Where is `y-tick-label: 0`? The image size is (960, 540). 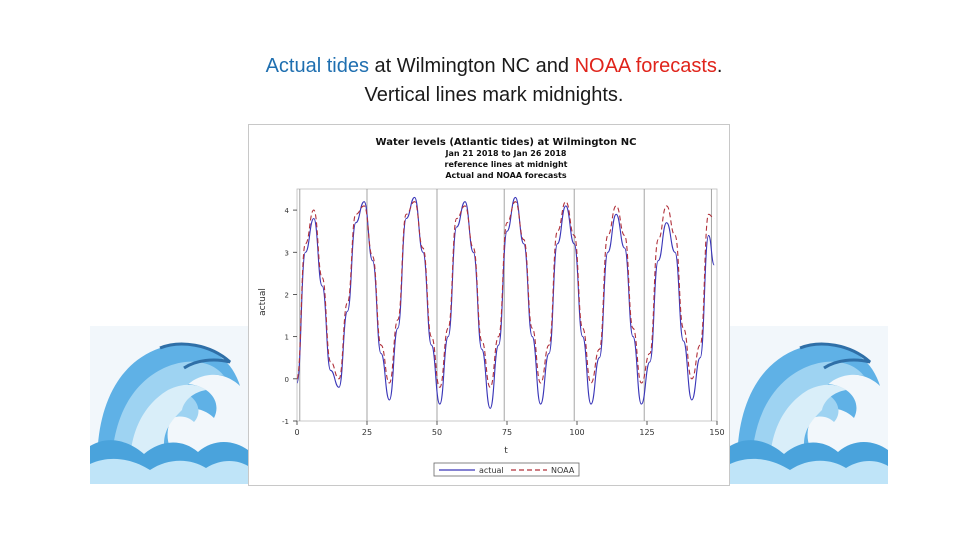
y-tick-label: 0 is located at coordinates (287, 380).